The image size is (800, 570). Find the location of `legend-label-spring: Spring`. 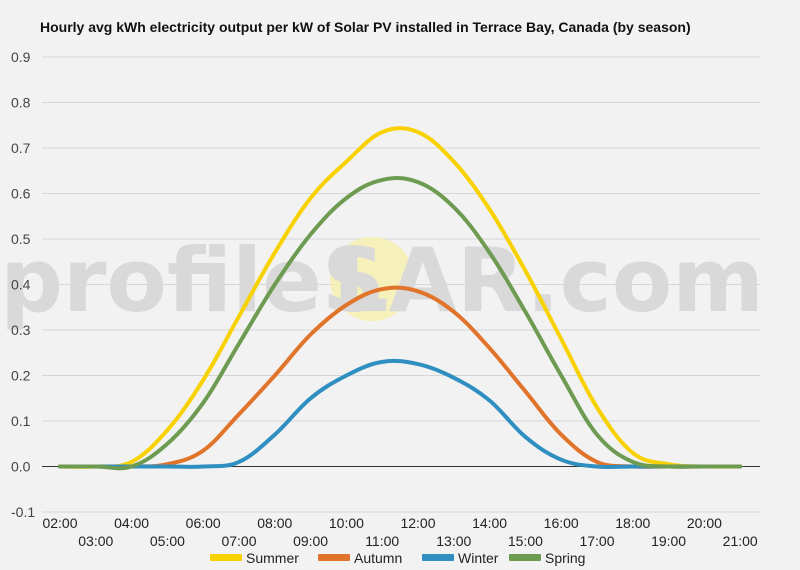

legend-label-spring: Spring is located at coordinates (565, 558).